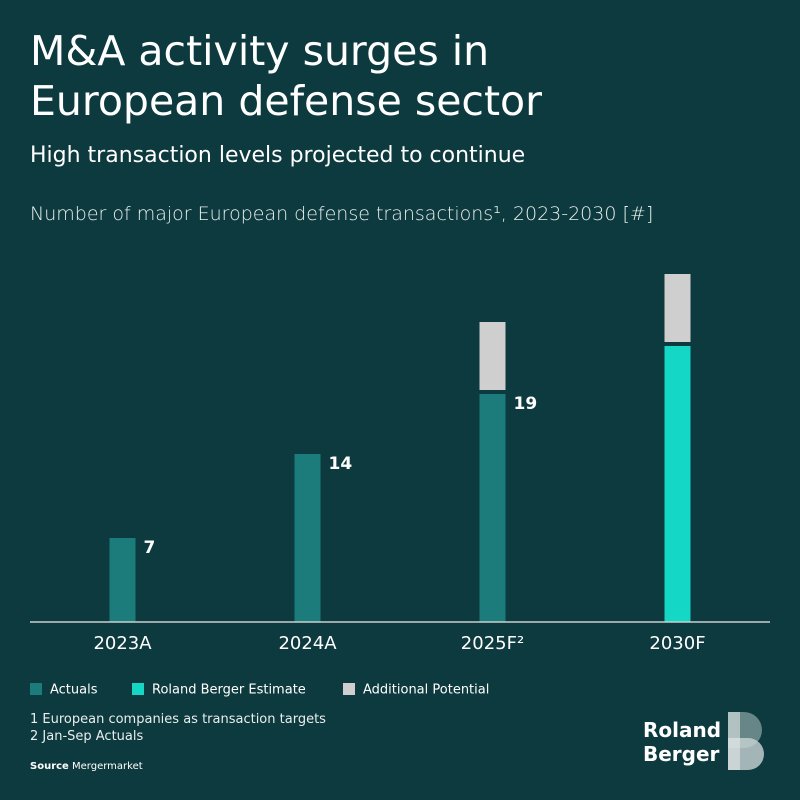 This screenshot has height=800, width=800. I want to click on value-label: 7, so click(150, 548).